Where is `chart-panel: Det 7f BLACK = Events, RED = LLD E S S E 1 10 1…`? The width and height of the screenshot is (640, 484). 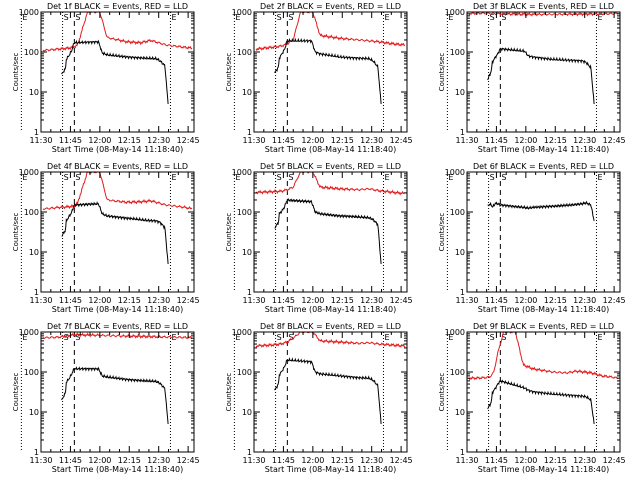
chart-panel: Det 7f BLACK = Events, RED = LLD E S S E 1 10 1… is located at coordinates (106, 398).